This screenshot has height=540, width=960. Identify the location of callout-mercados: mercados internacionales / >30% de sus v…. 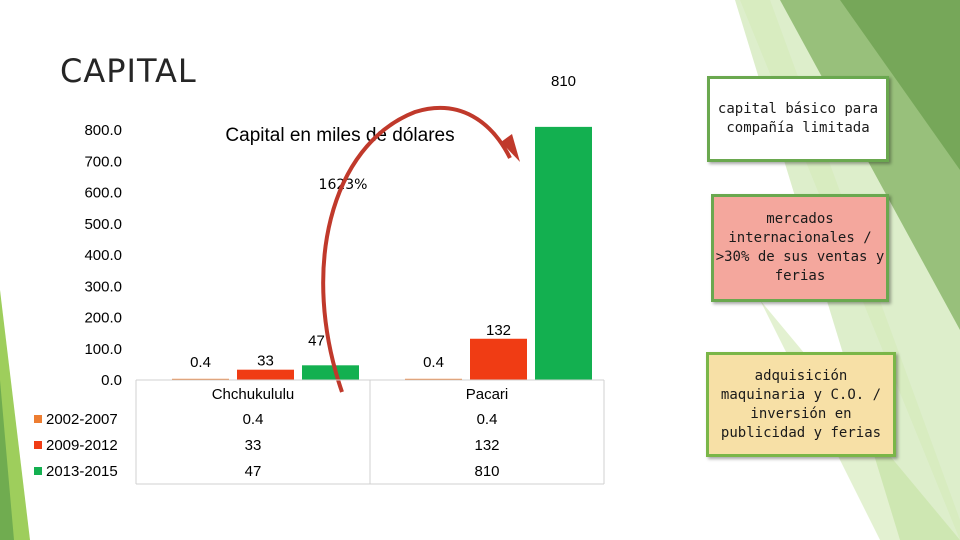
(800, 248).